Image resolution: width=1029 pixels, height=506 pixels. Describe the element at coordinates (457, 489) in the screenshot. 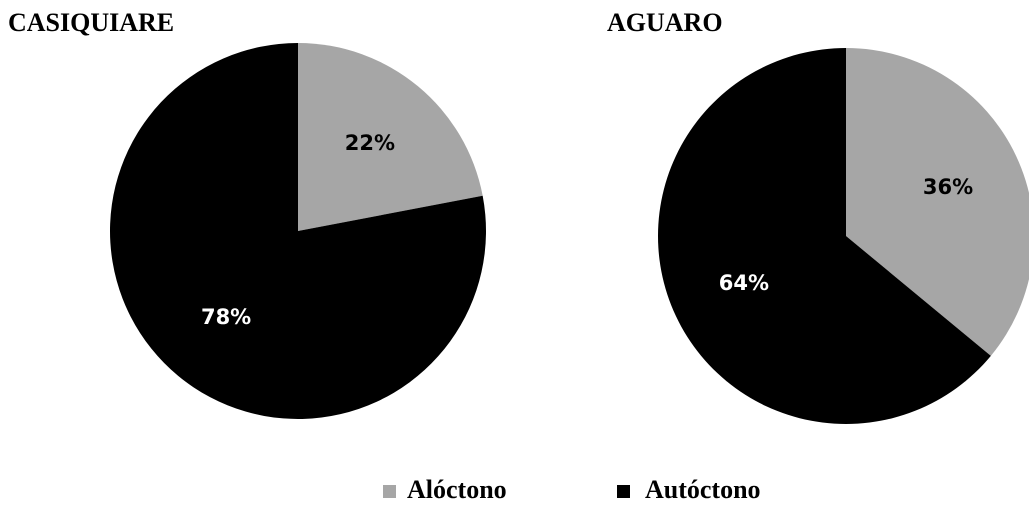

I see `legend-label: Alóctono` at that location.